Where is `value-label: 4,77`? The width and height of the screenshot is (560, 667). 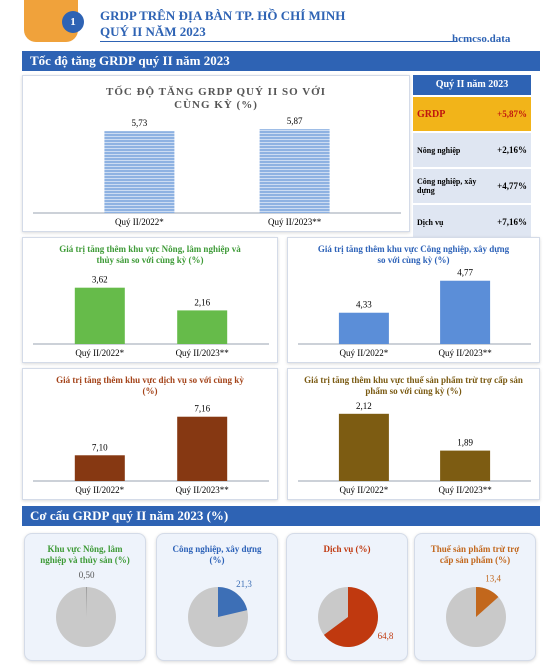
value-label: 4,77 is located at coordinates (465, 273).